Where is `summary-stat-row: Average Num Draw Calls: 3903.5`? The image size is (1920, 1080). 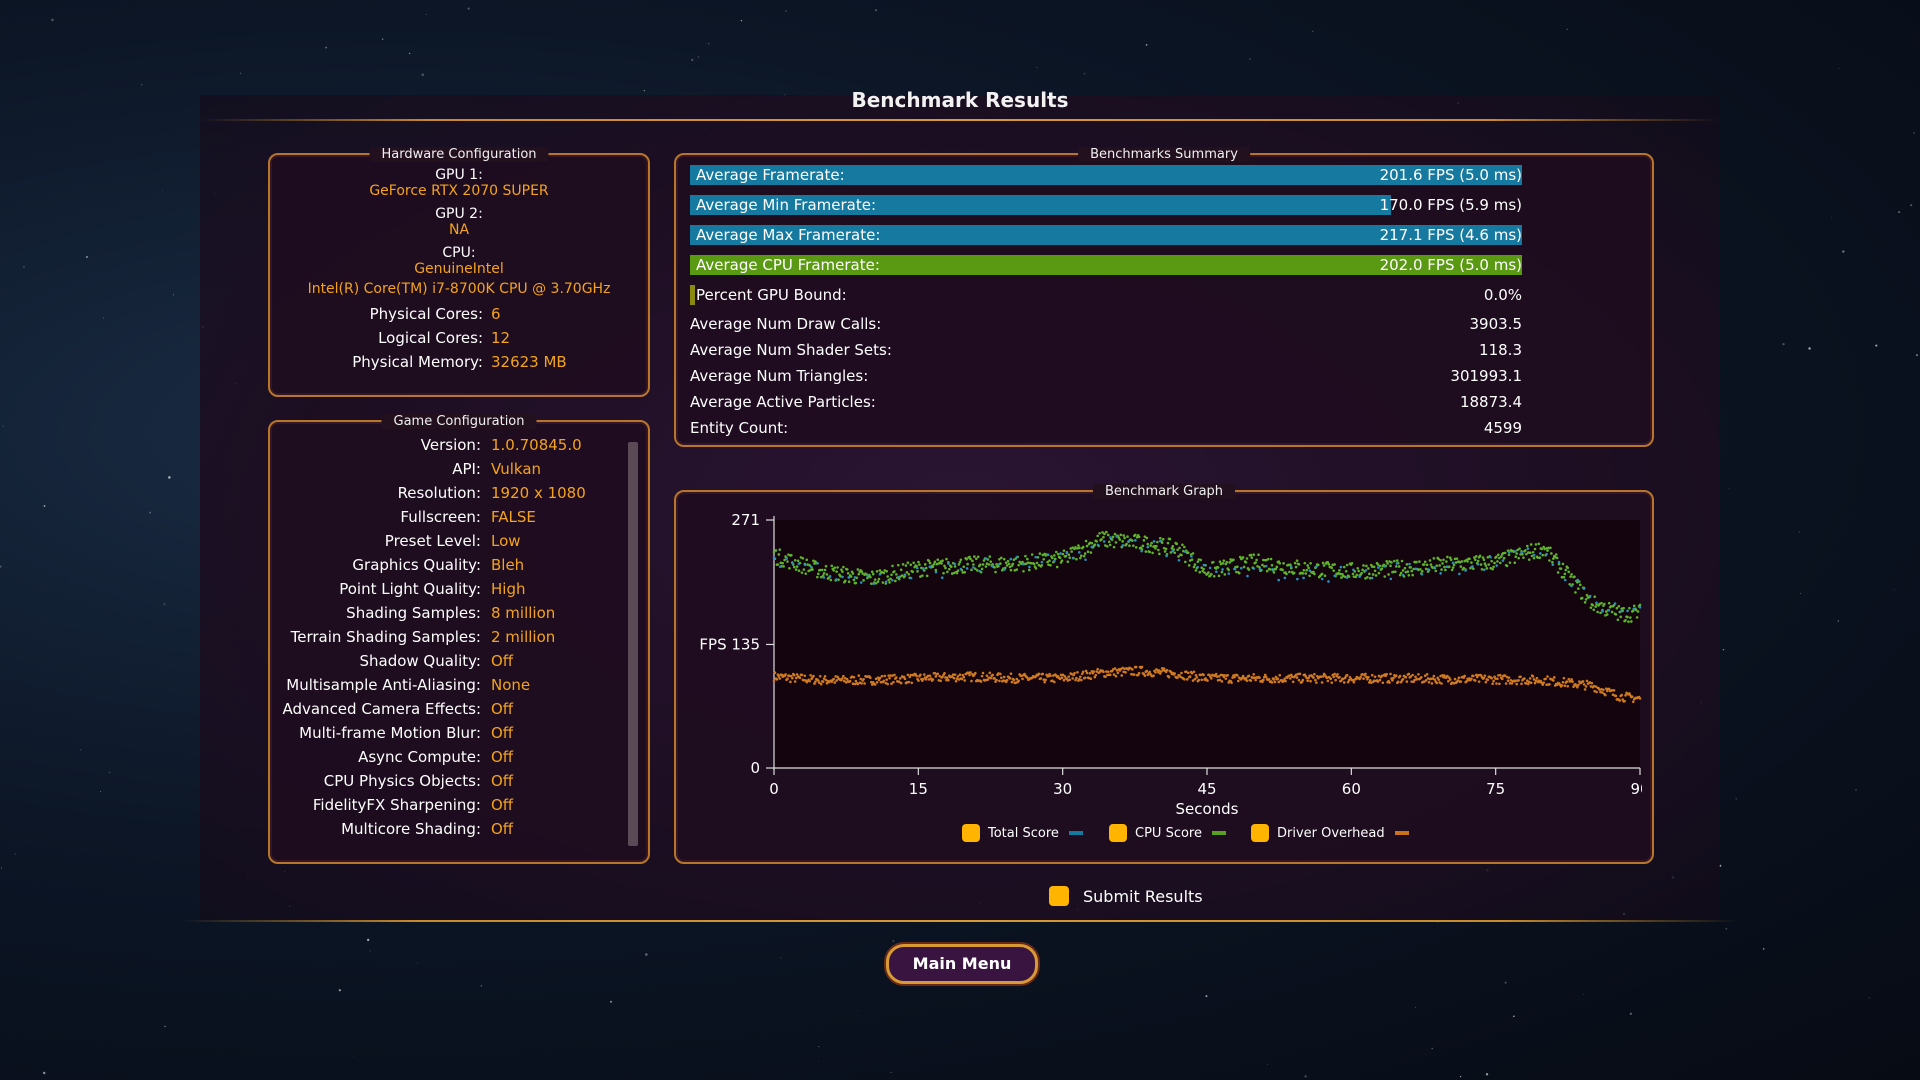
summary-stat-row: Average Num Draw Calls: 3903.5 is located at coordinates (1106, 324).